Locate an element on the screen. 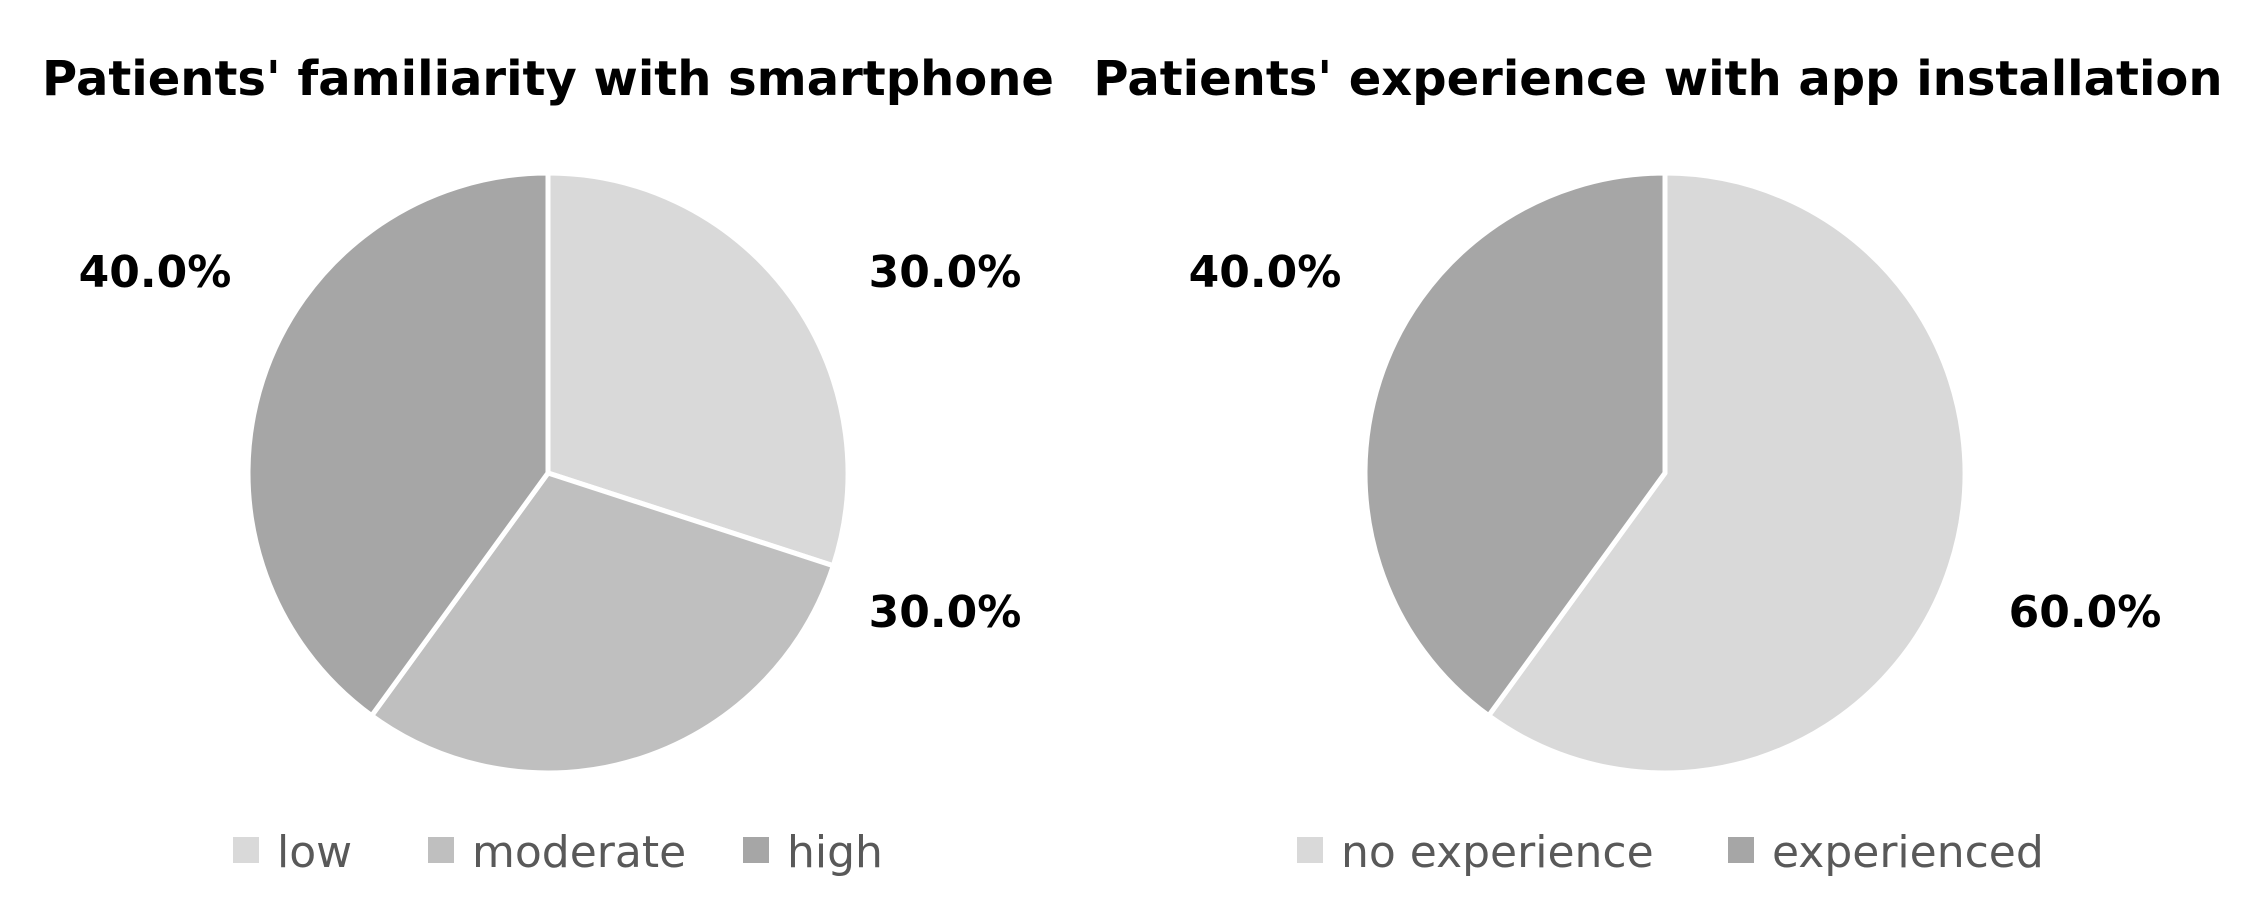  pie-slice-moderate is located at coordinates (602, 623).